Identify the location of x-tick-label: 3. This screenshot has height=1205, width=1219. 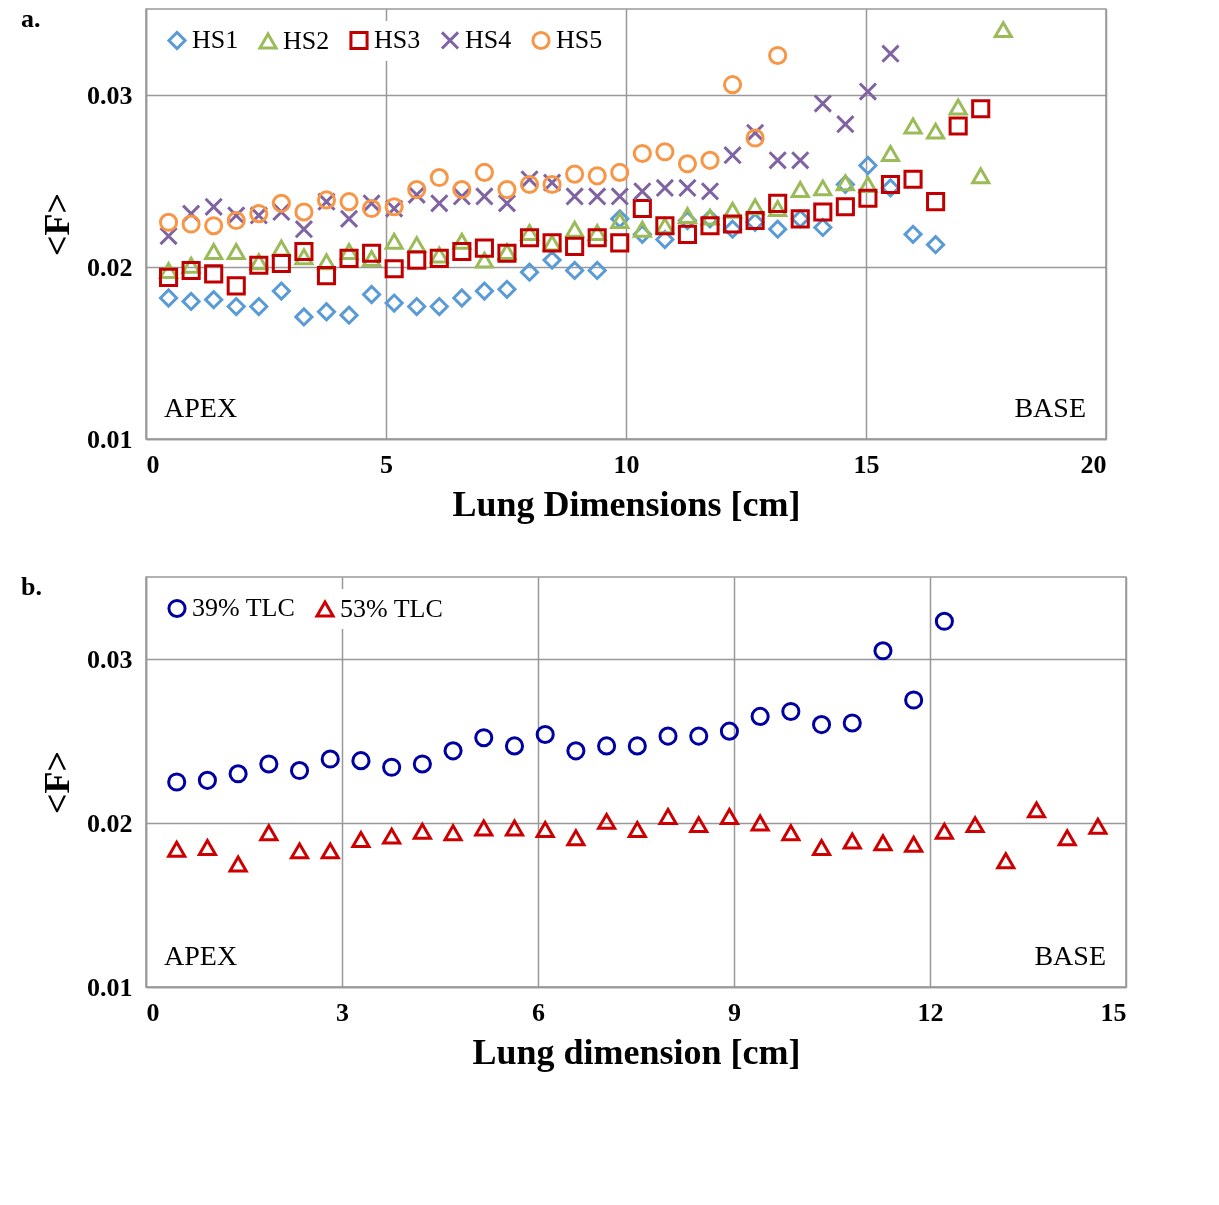
(342, 1012).